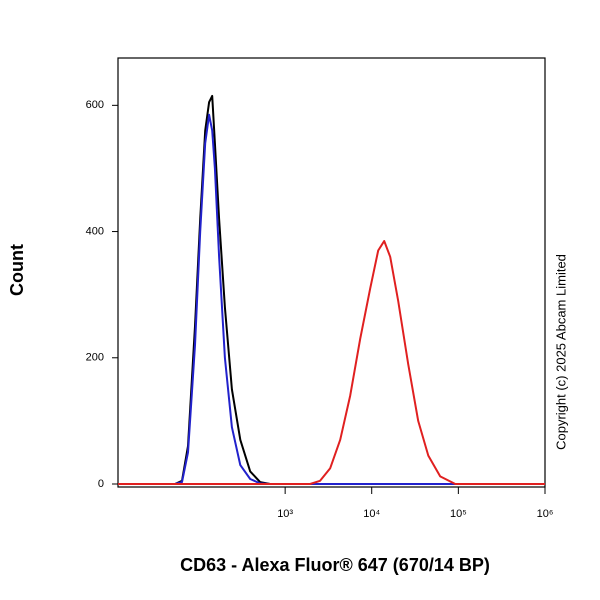  Describe the element at coordinates (335, 565) in the screenshot. I see `x-axis-label: CD63 - Alexa Fluor® 647 (670/14 BP)` at that location.